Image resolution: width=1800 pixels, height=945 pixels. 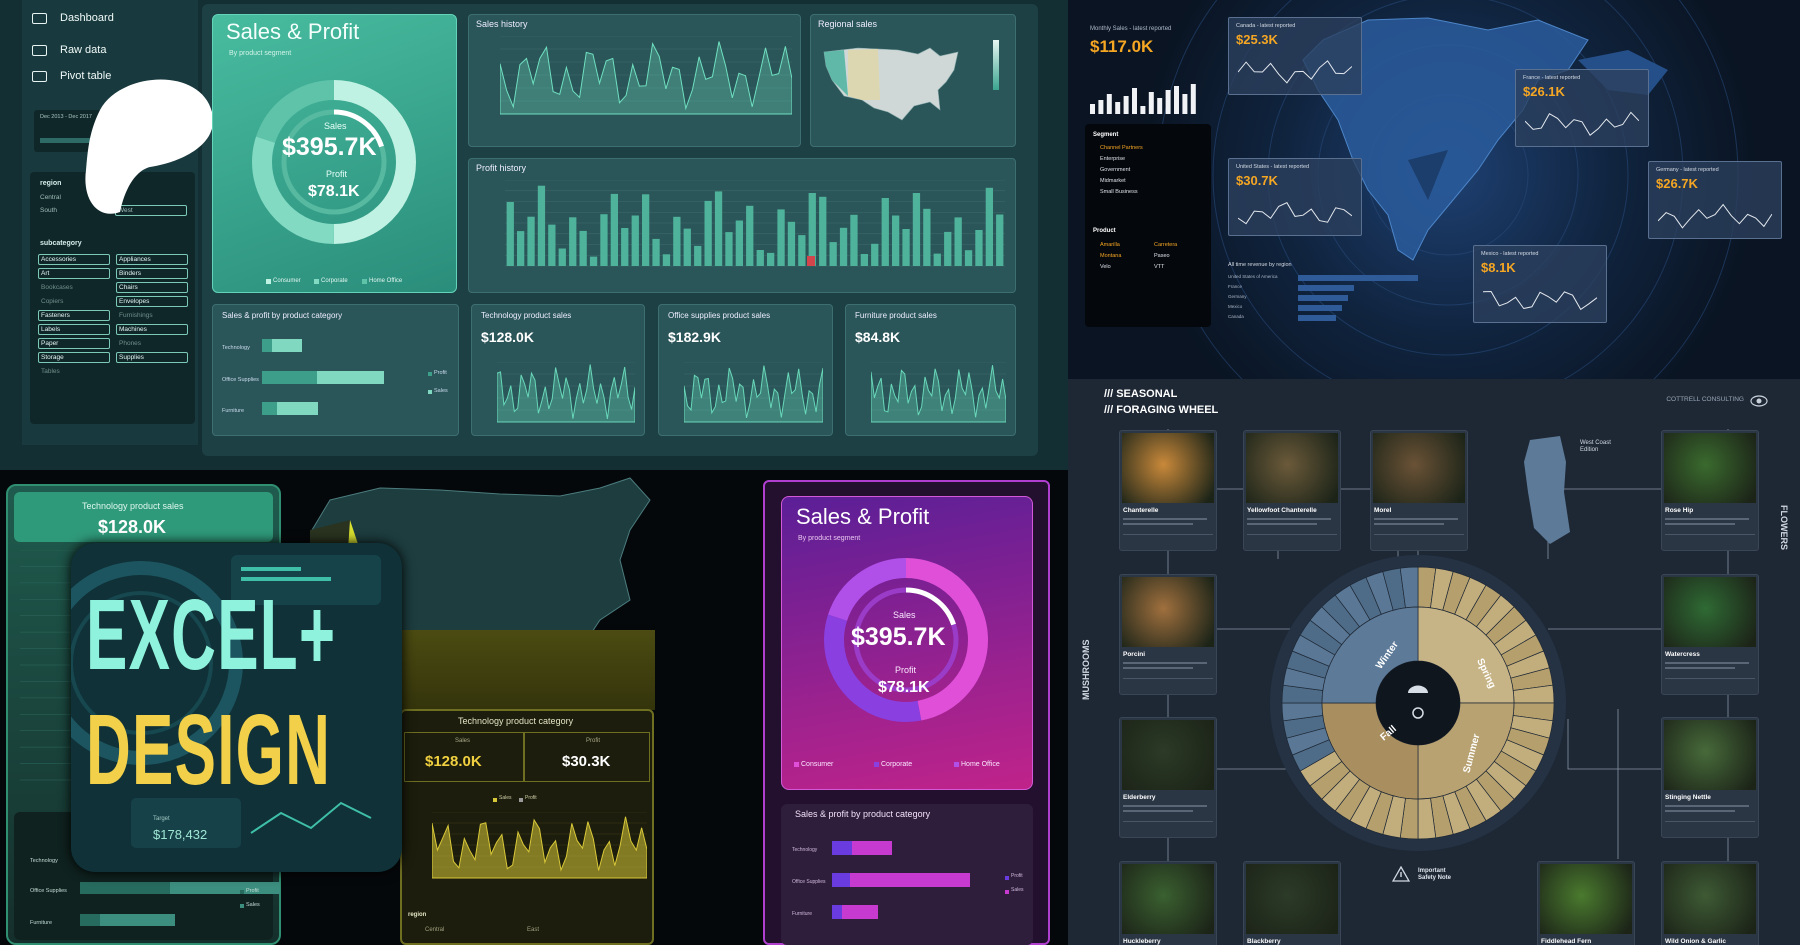 I want to click on filter-panel, so click(x=112, y=298).